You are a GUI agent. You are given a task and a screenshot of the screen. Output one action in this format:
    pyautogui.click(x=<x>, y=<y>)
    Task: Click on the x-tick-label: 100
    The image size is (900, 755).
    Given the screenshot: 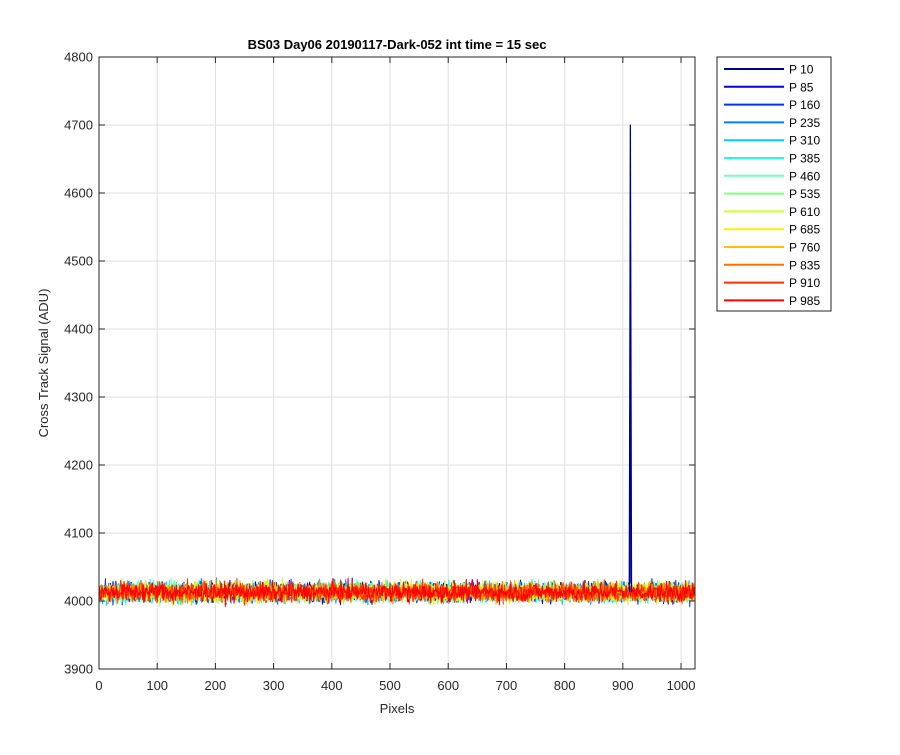 What is the action you would take?
    pyautogui.click(x=157, y=685)
    